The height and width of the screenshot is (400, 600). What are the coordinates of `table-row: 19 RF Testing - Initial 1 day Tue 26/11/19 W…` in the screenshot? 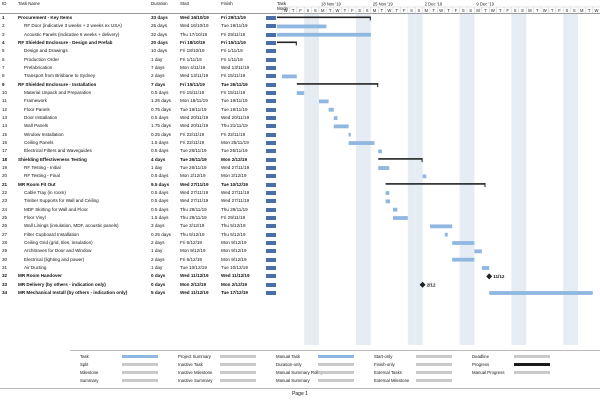 It's located at (138, 168).